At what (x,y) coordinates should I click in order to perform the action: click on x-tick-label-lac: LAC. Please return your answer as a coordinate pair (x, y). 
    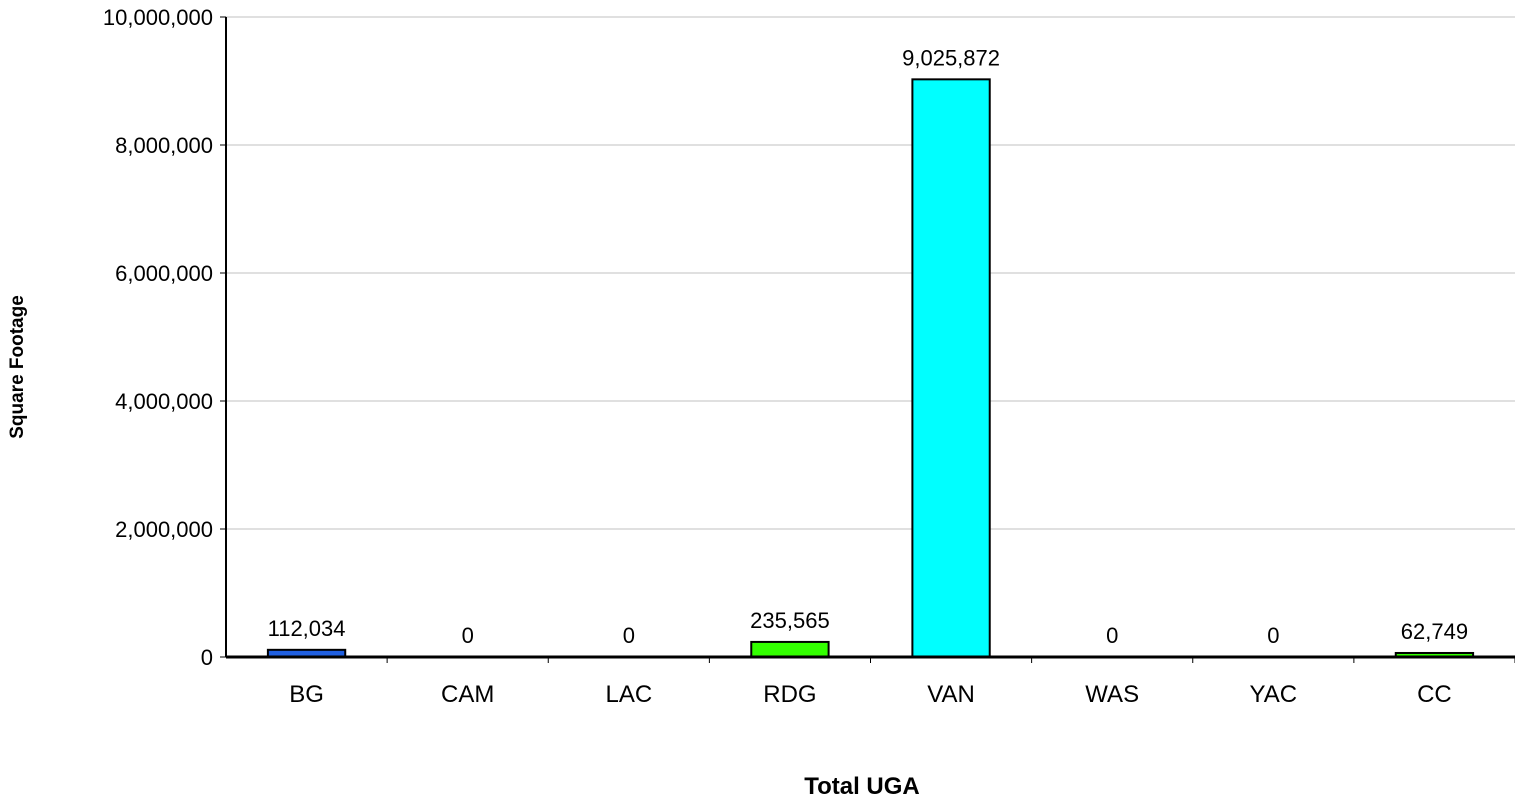
    Looking at the image, I should click on (628, 694).